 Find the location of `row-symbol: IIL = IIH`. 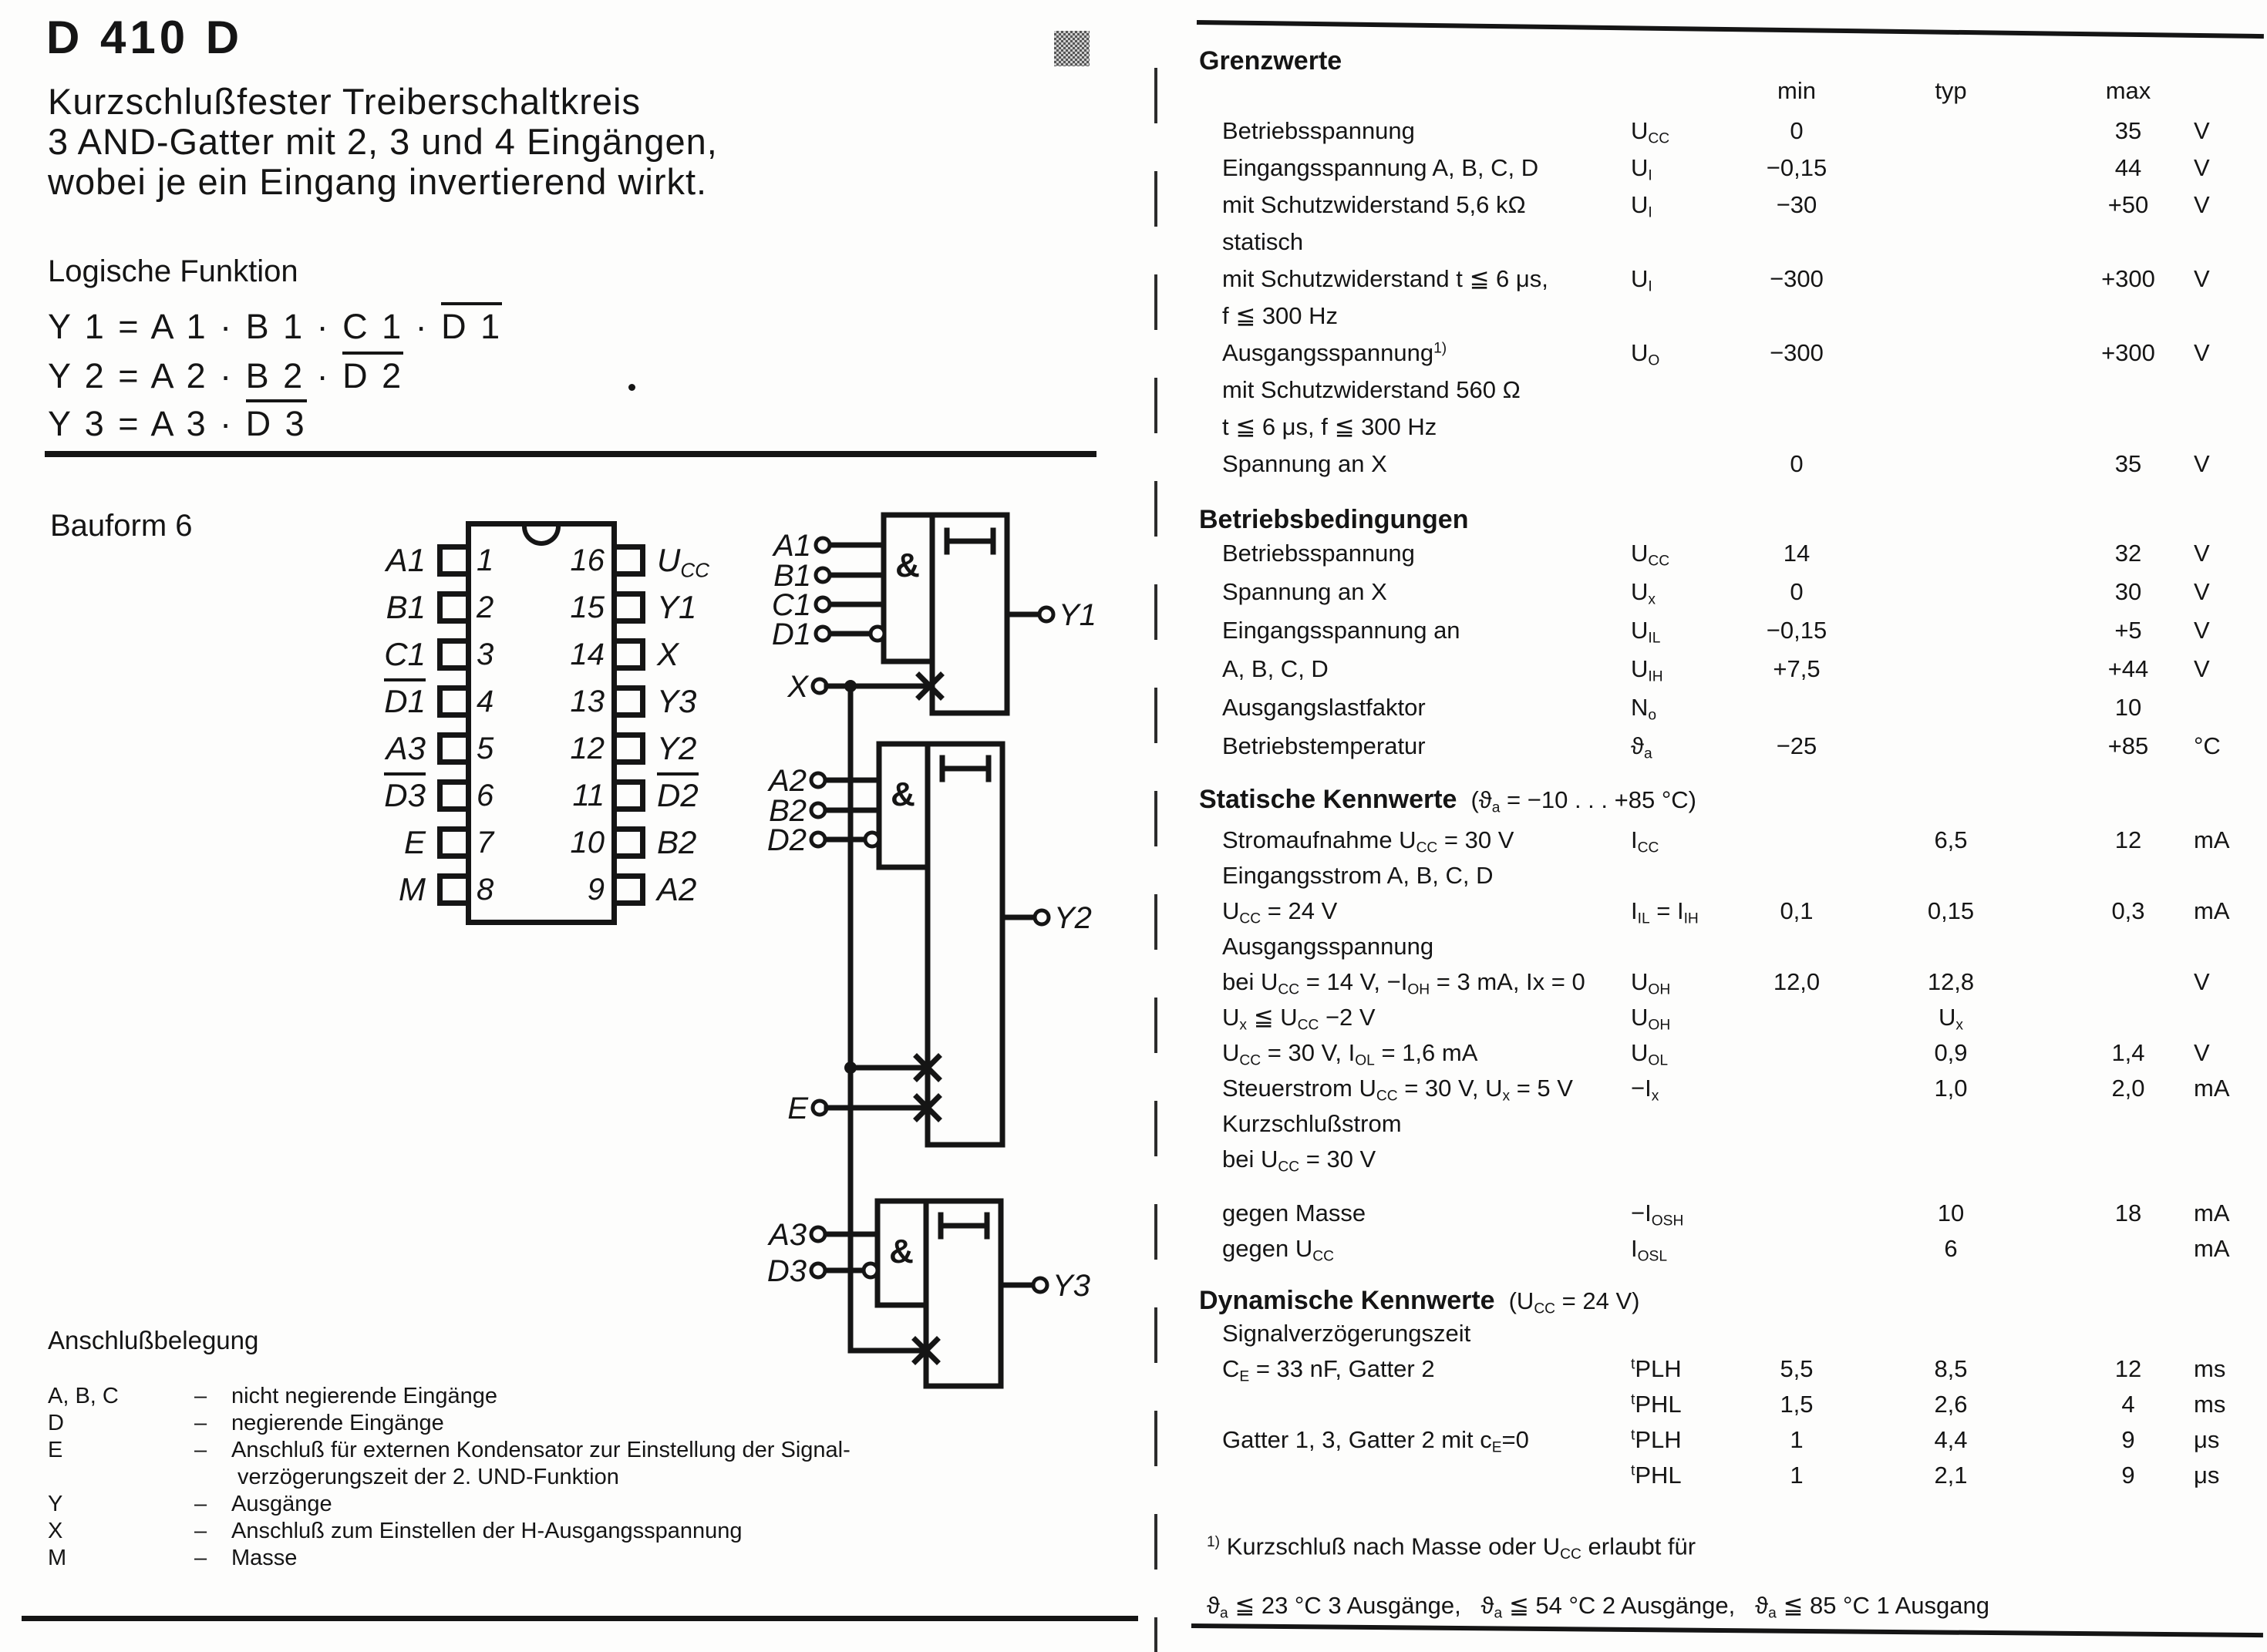

row-symbol: IIL = IIH is located at coordinates (1665, 912).